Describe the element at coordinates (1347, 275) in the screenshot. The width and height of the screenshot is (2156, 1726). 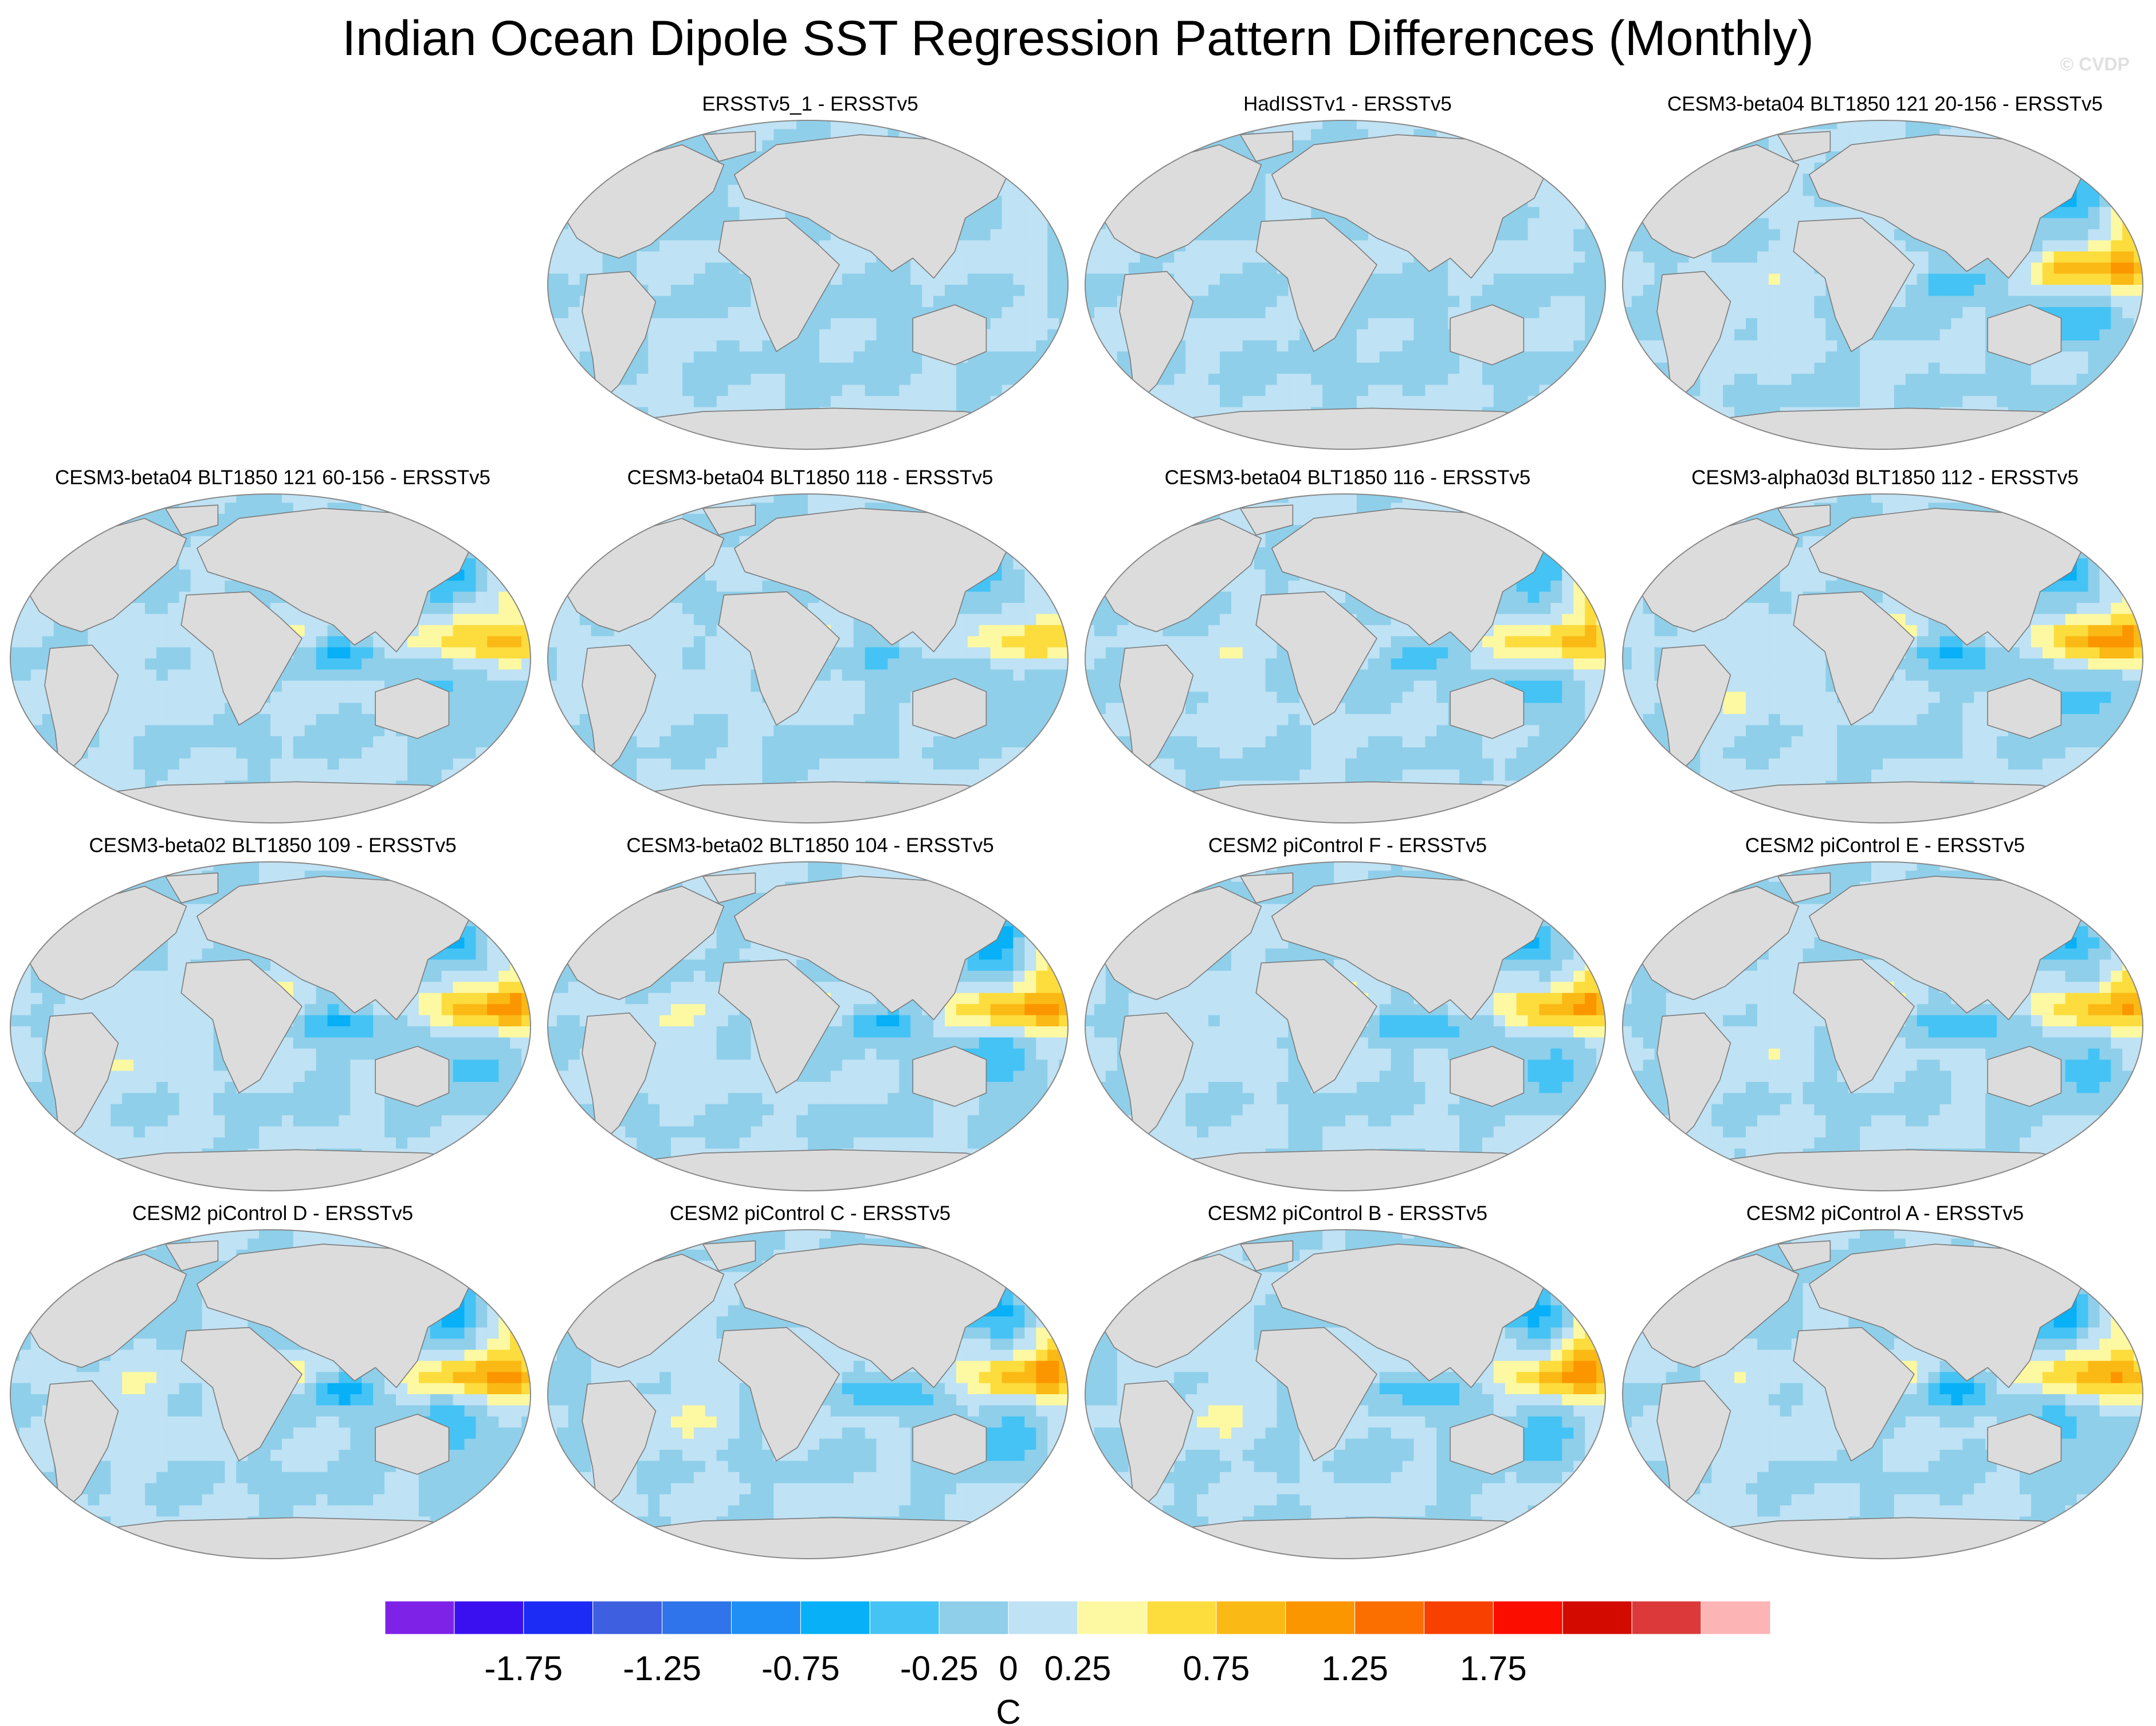
I see `map-panel-p3: HadISSTv1 - ERSSTv5` at that location.